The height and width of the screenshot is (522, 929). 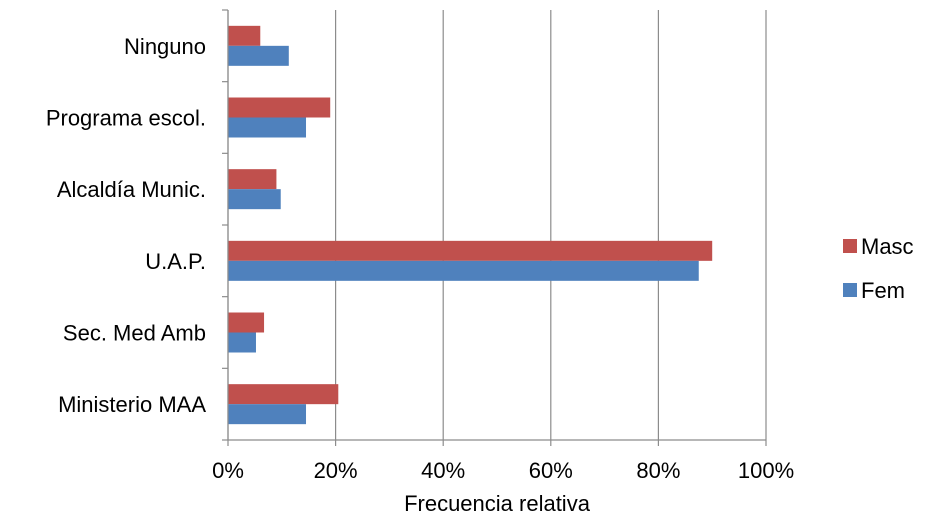 I want to click on x-tick-label: 60%, so click(x=551, y=470).